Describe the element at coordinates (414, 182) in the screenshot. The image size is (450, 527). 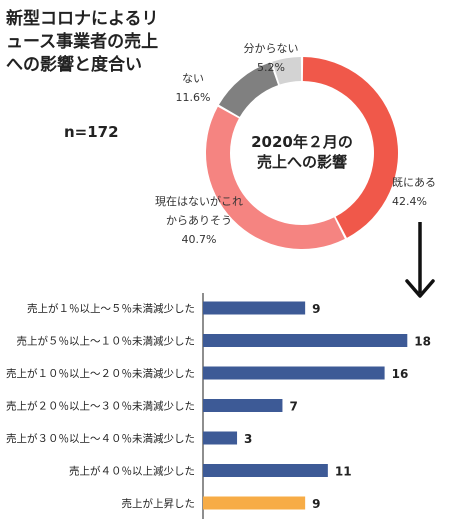
I see `slice-label: 既にある` at that location.